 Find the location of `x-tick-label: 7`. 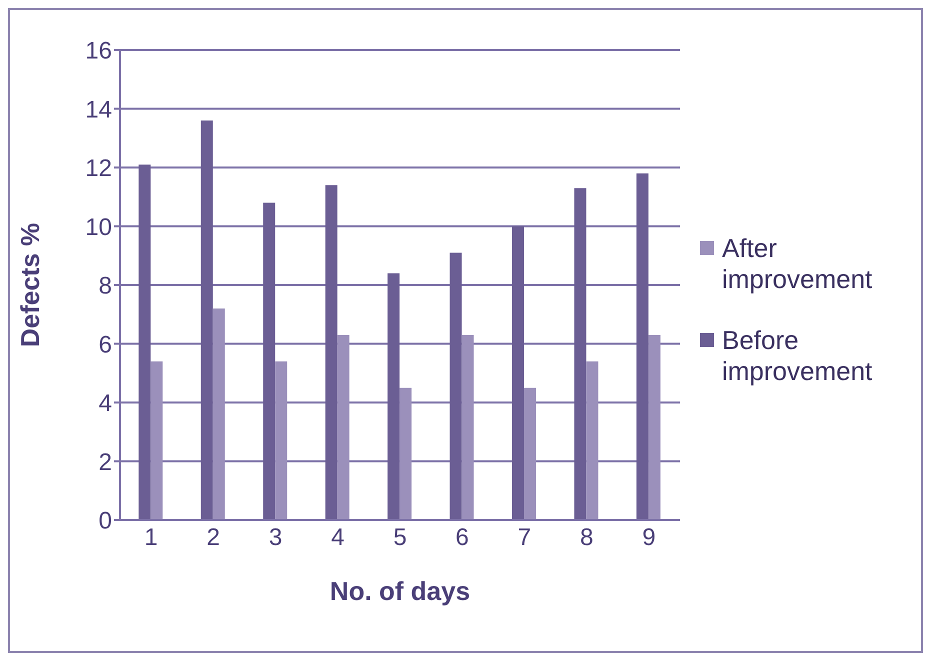

x-tick-label: 7 is located at coordinates (525, 538).